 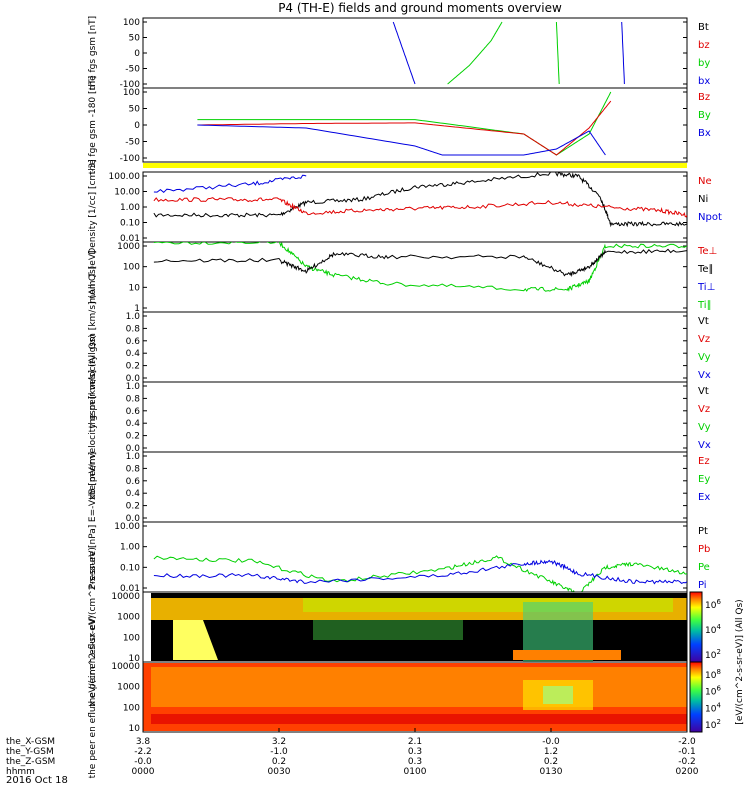 I want to click on y-tick-label: 1000, so click(x=128, y=688).